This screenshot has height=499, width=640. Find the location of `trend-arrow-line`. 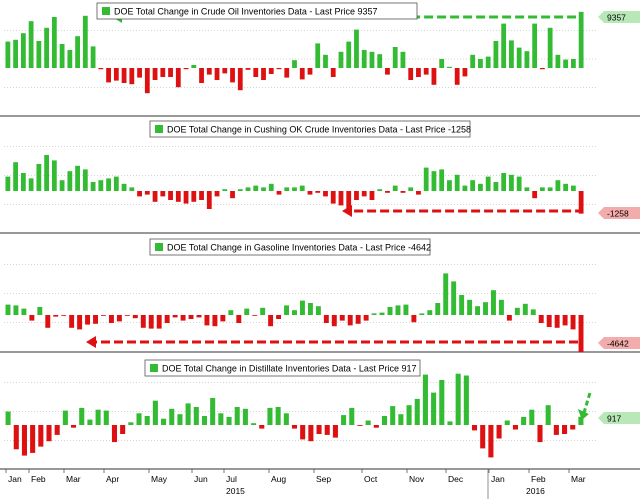

trend-arrow-line is located at coordinates (338, 331).